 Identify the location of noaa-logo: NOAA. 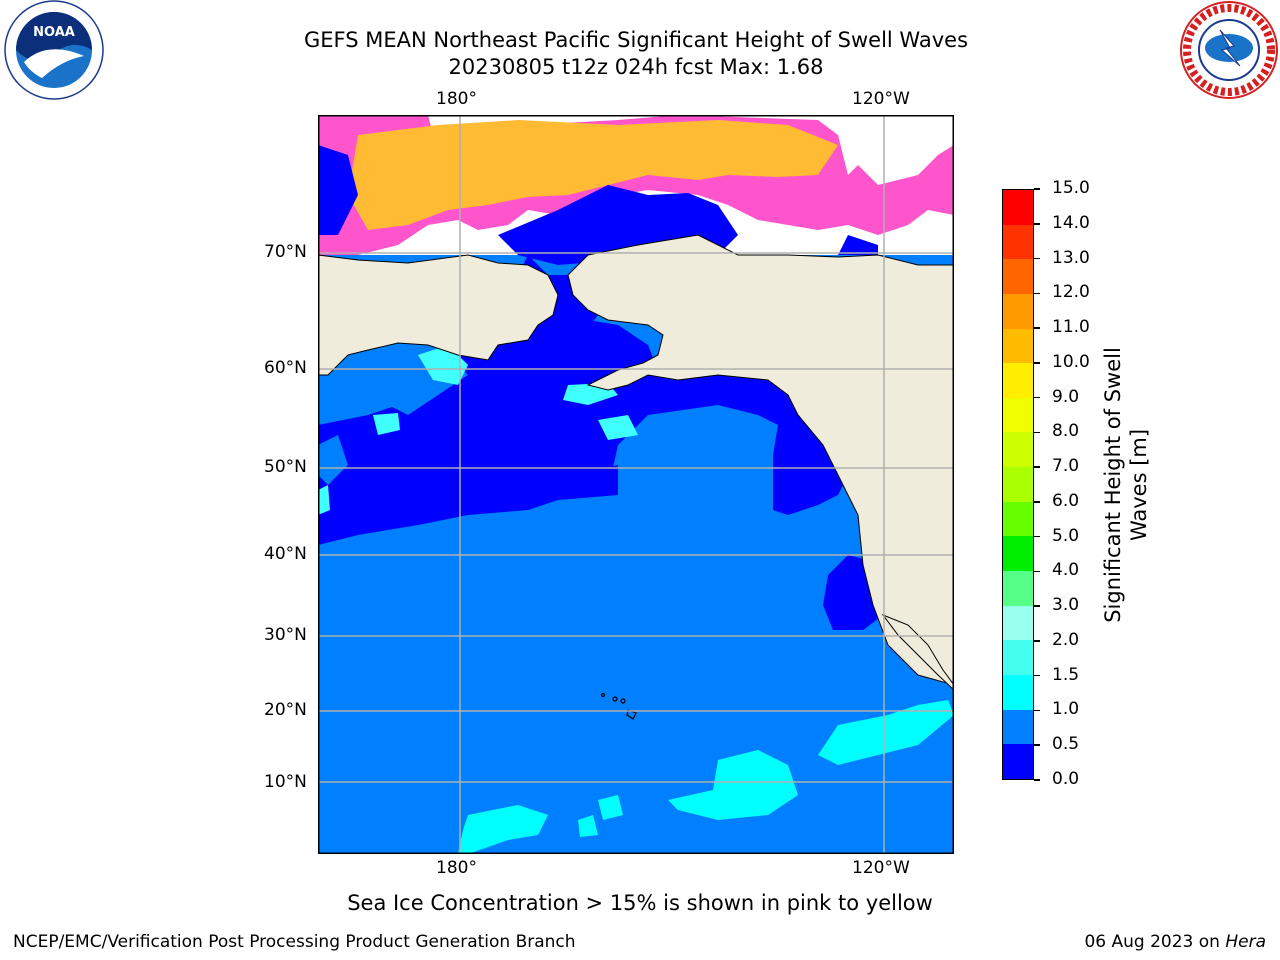
(54, 52).